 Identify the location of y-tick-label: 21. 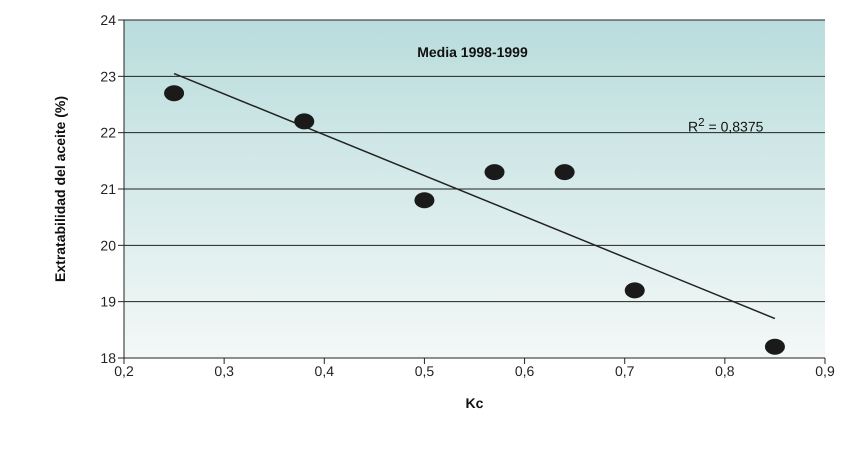
(108, 188).